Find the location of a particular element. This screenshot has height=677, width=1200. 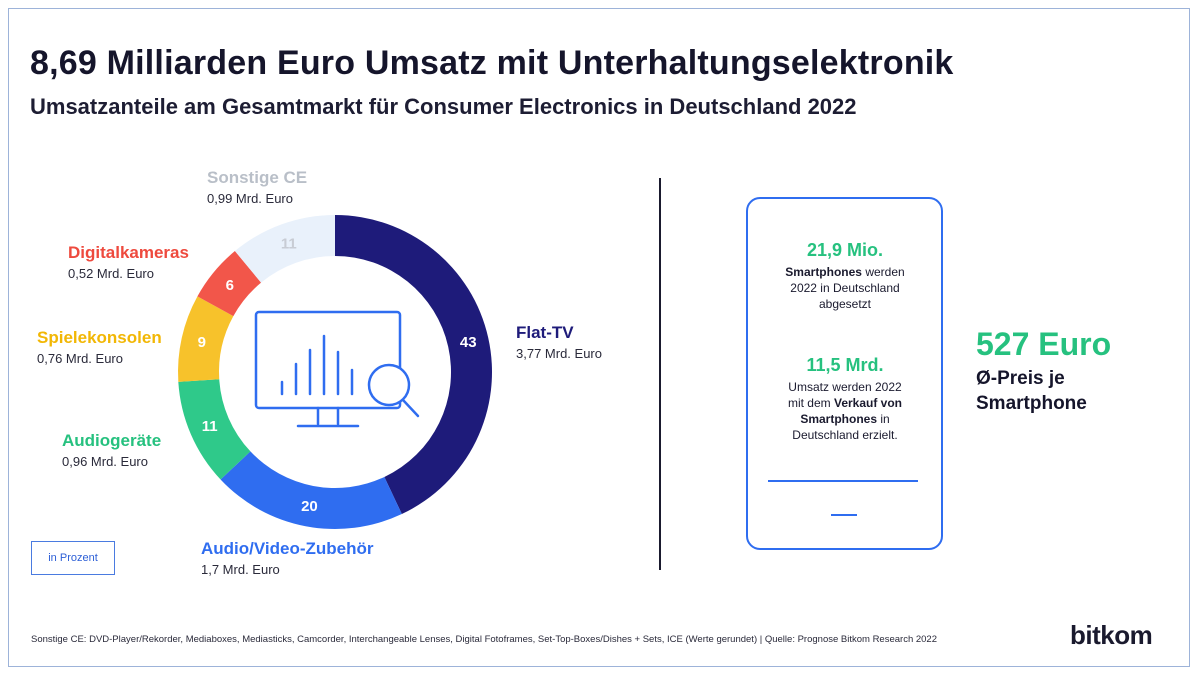

label-digital-cameras: Digitalkameras 0,52 Mrd. Euro is located at coordinates (128, 262).